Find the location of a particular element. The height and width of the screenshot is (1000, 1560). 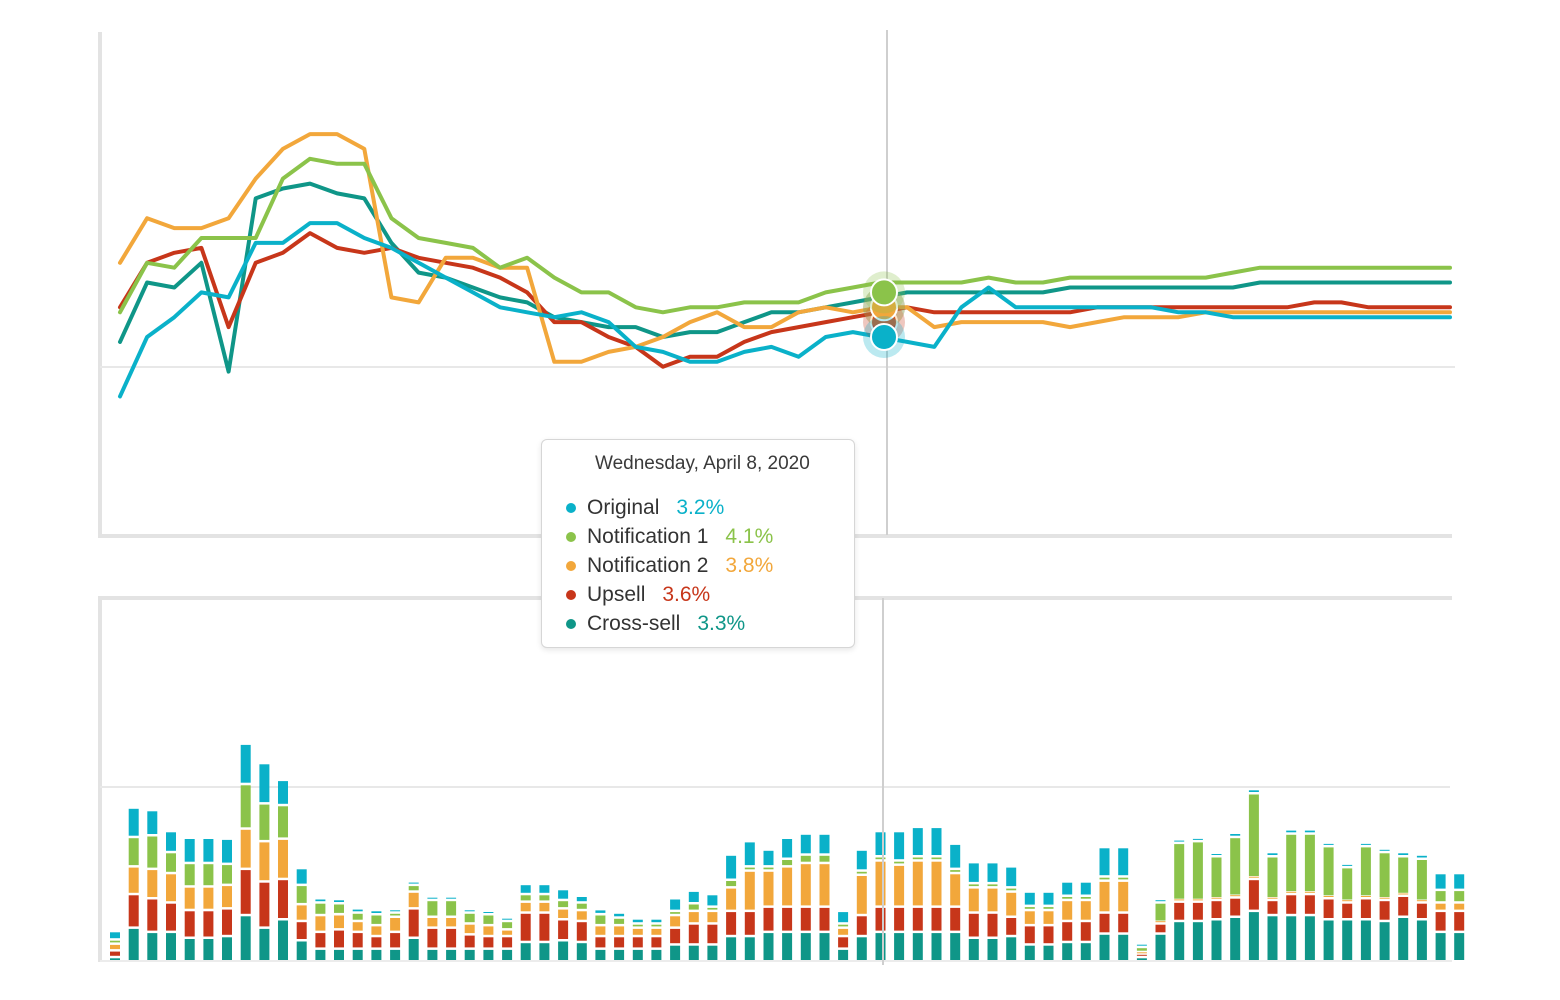

tooltip-series-name: Original is located at coordinates (623, 507).